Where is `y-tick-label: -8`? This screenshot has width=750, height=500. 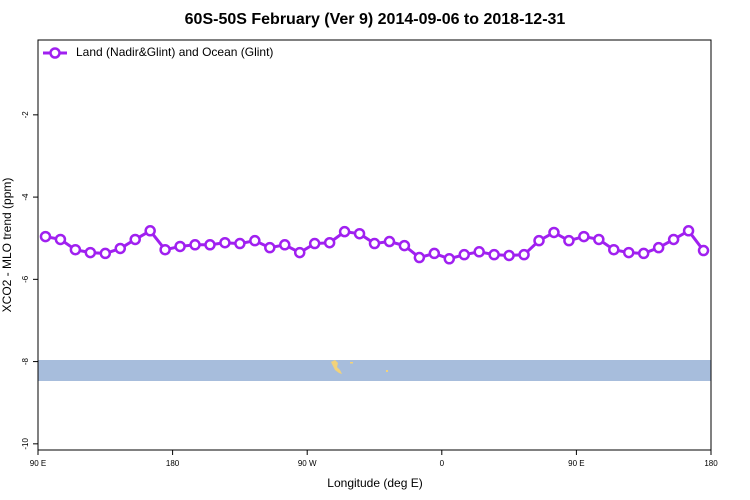 y-tick-label: -8 is located at coordinates (25, 361).